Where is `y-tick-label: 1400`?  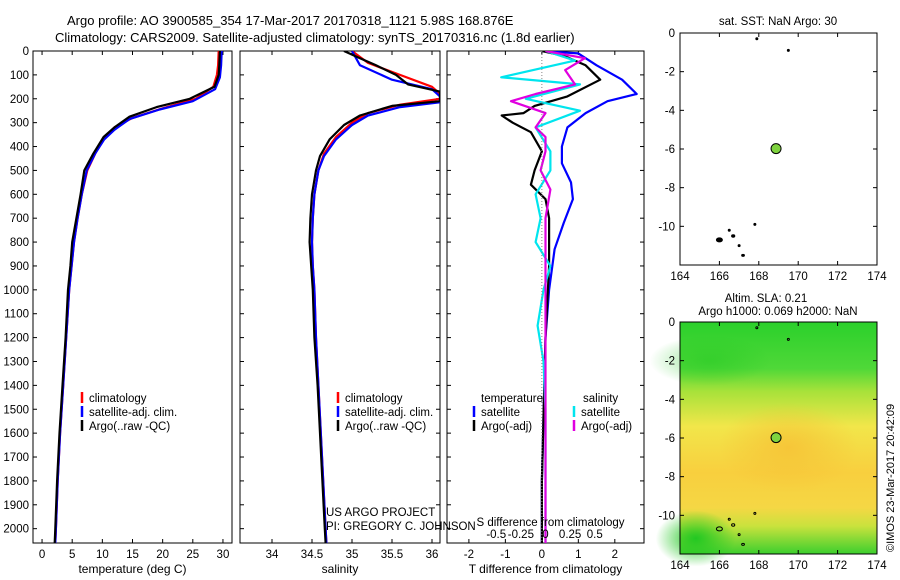
y-tick-label: 1400 is located at coordinates (16, 386).